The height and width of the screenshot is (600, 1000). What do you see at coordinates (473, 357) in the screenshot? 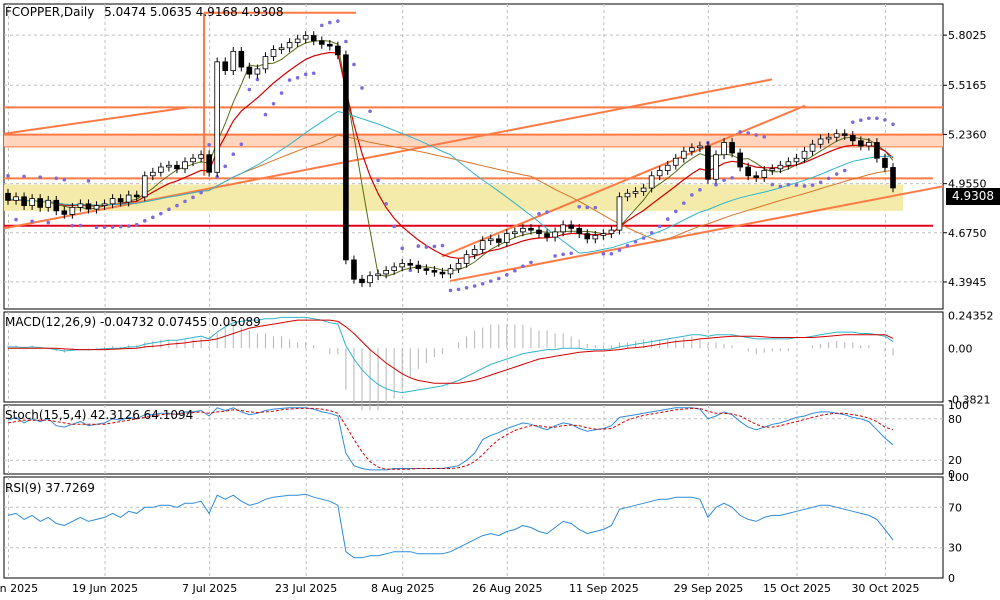
I see `macd-panel-frame` at bounding box center [473, 357].